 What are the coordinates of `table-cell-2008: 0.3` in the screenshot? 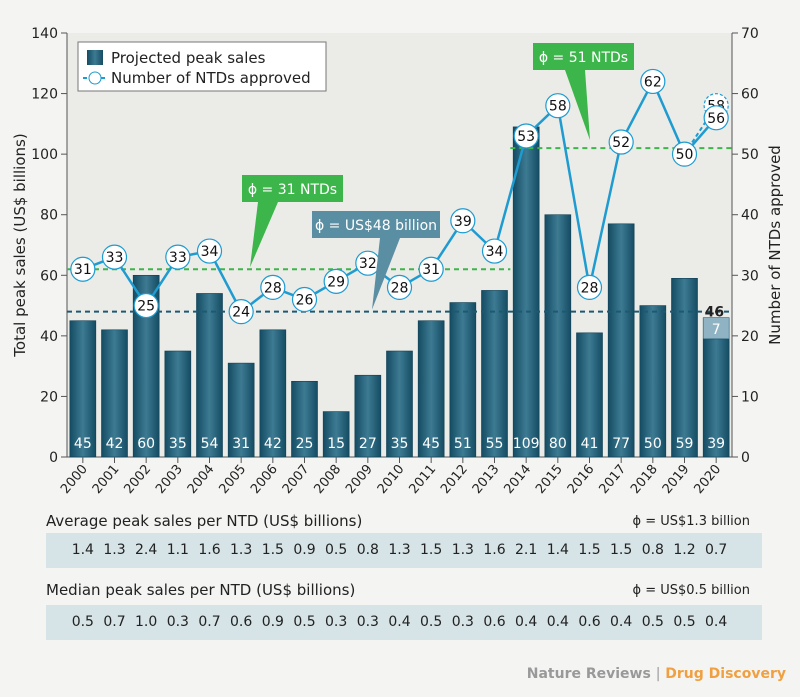 It's located at (336, 622).